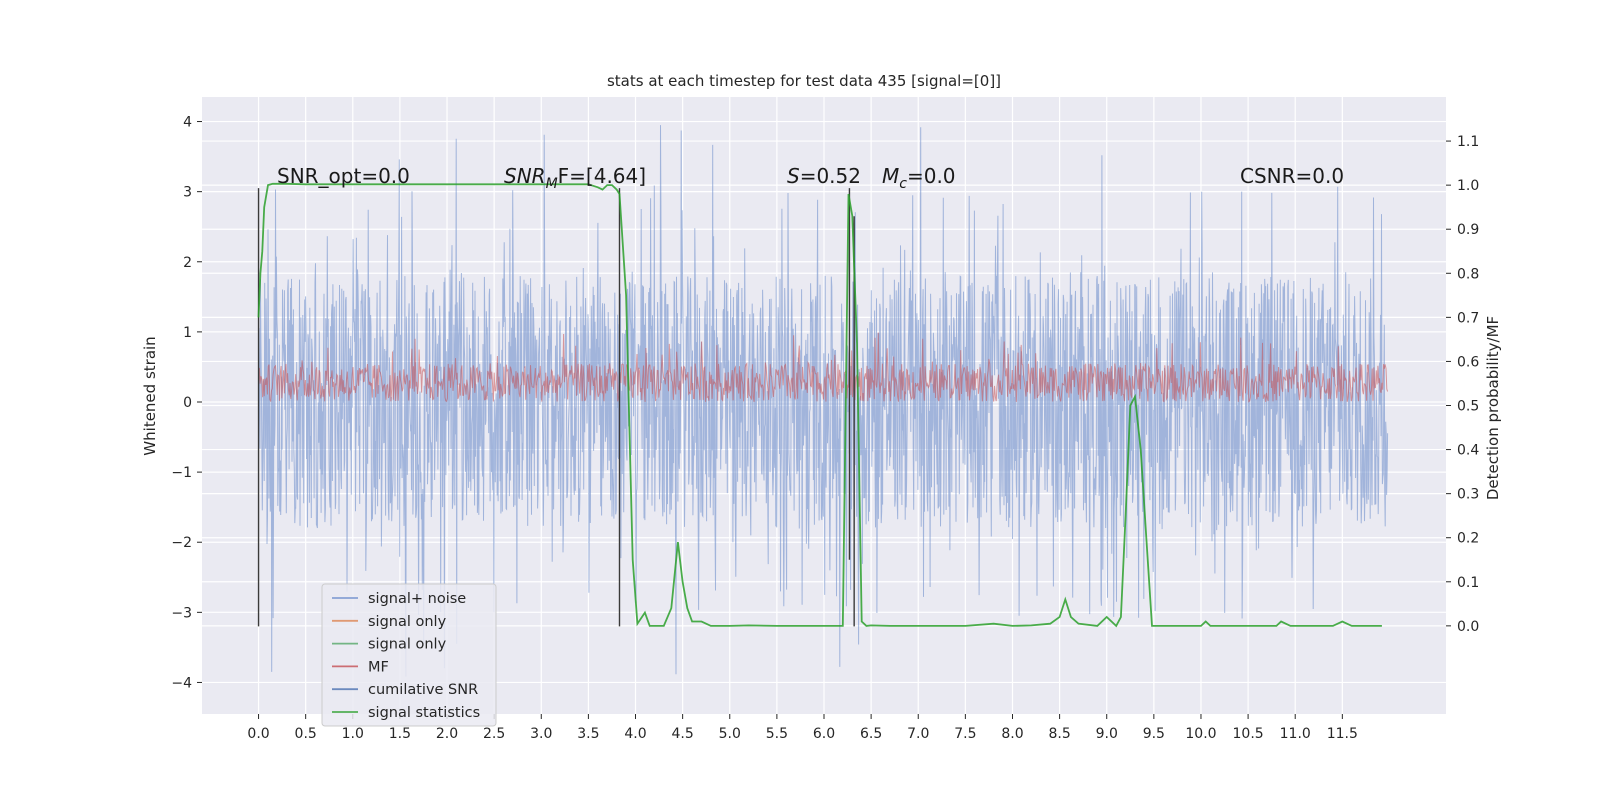  What do you see at coordinates (793, 176) in the screenshot?
I see `annotation-s-var: S` at bounding box center [793, 176].